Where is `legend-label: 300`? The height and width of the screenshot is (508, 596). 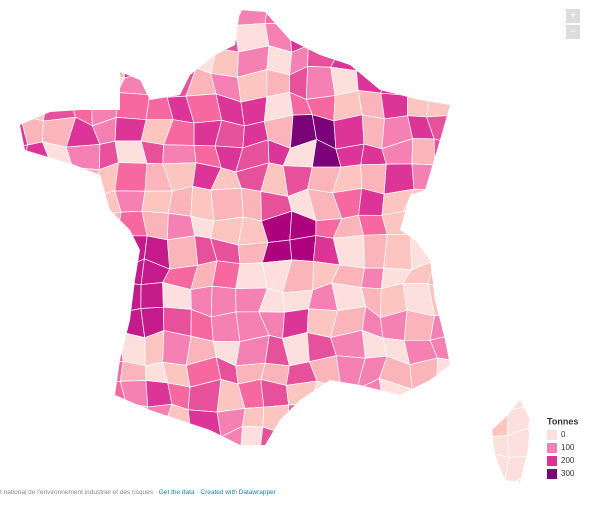
legend-label: 300 is located at coordinates (568, 473).